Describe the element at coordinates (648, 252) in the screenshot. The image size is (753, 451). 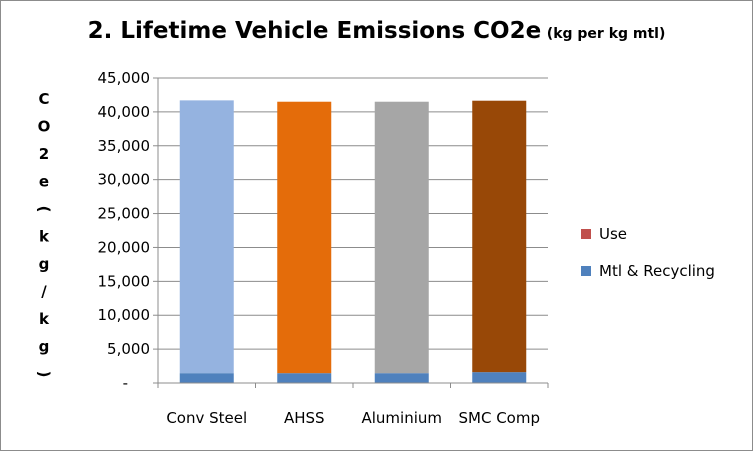
I see `legend: Use Mtl & Recycling` at that location.